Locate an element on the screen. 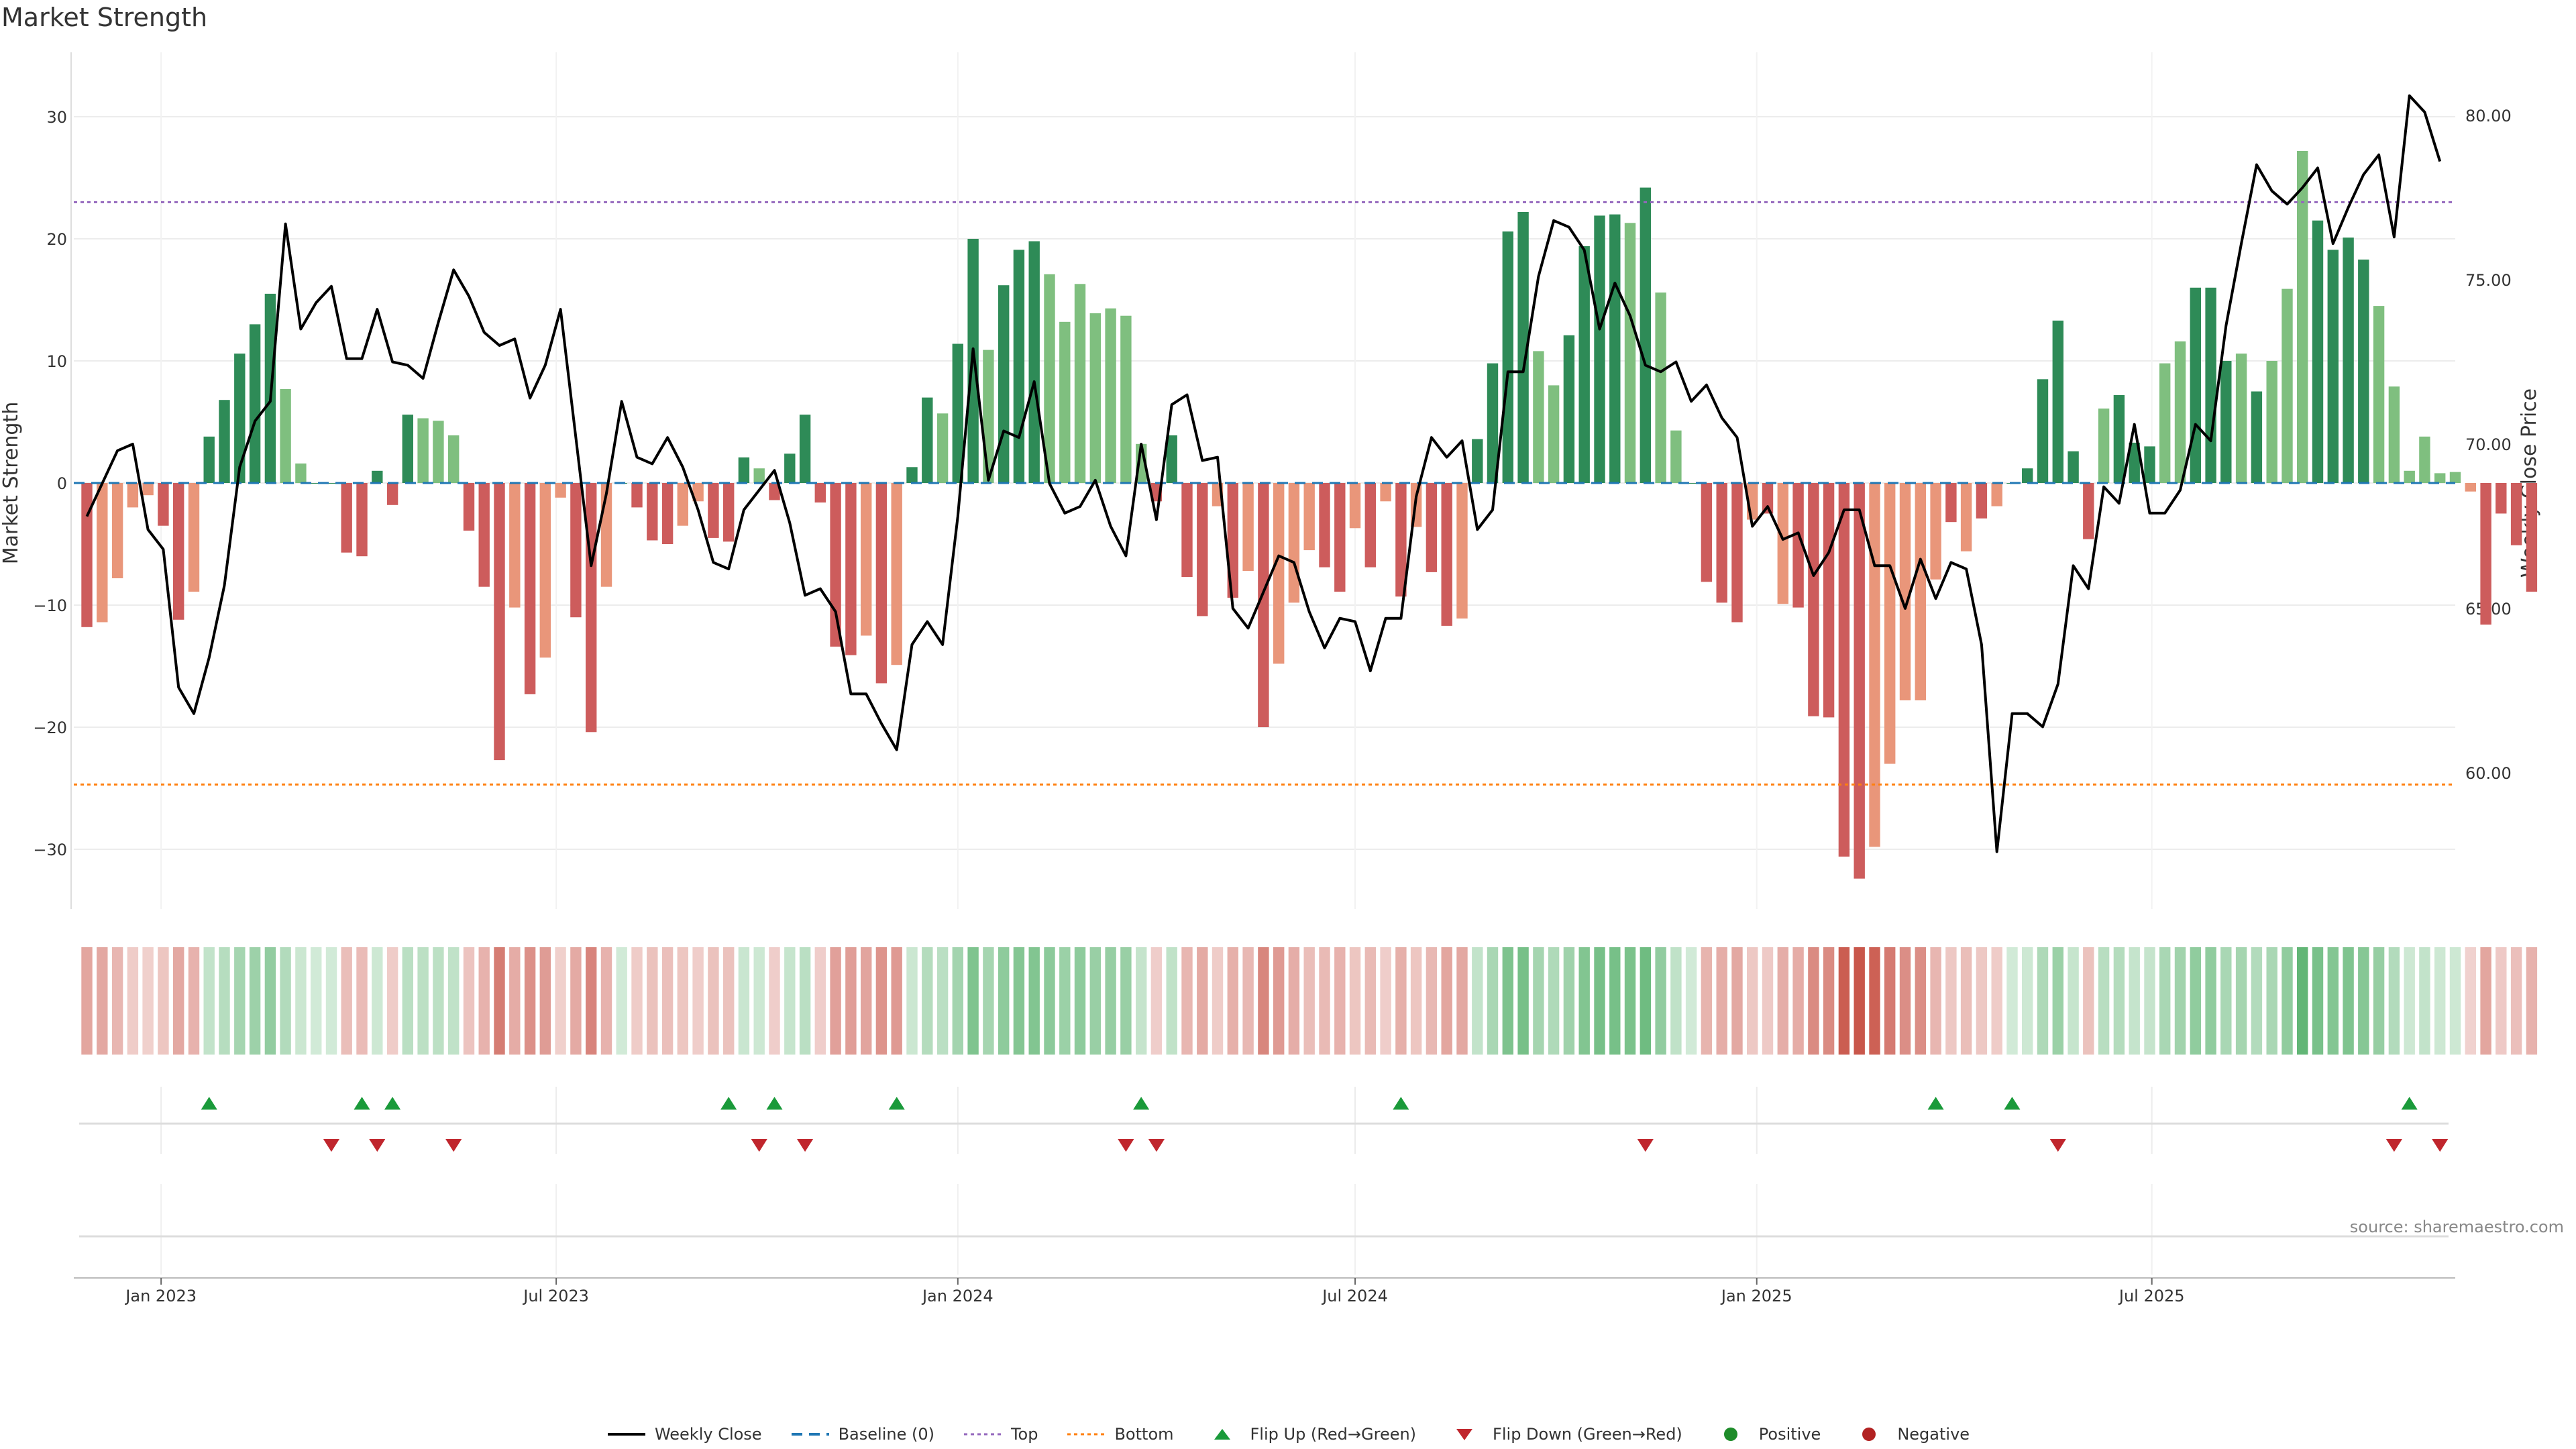  y-left-axis-title: Market Strength is located at coordinates (11, 483).